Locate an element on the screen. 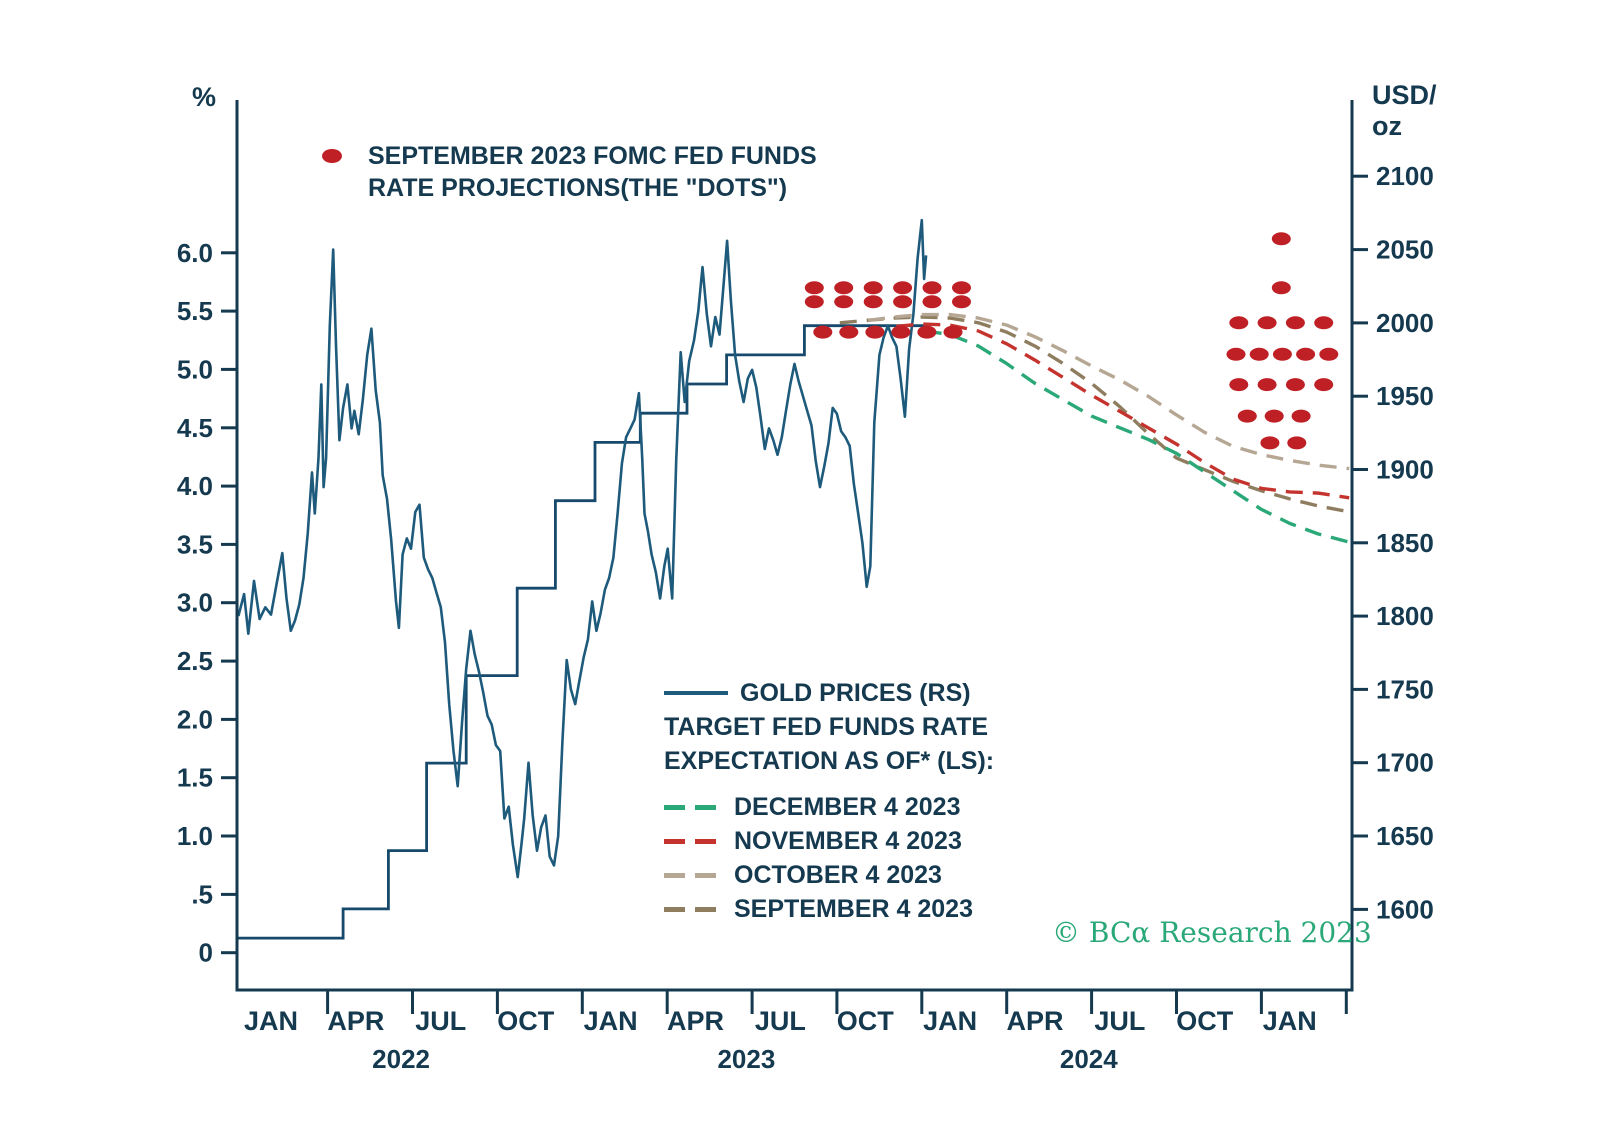 The image size is (1598, 1144). left-axis-tick-label: 1.5 is located at coordinates (195, 778).